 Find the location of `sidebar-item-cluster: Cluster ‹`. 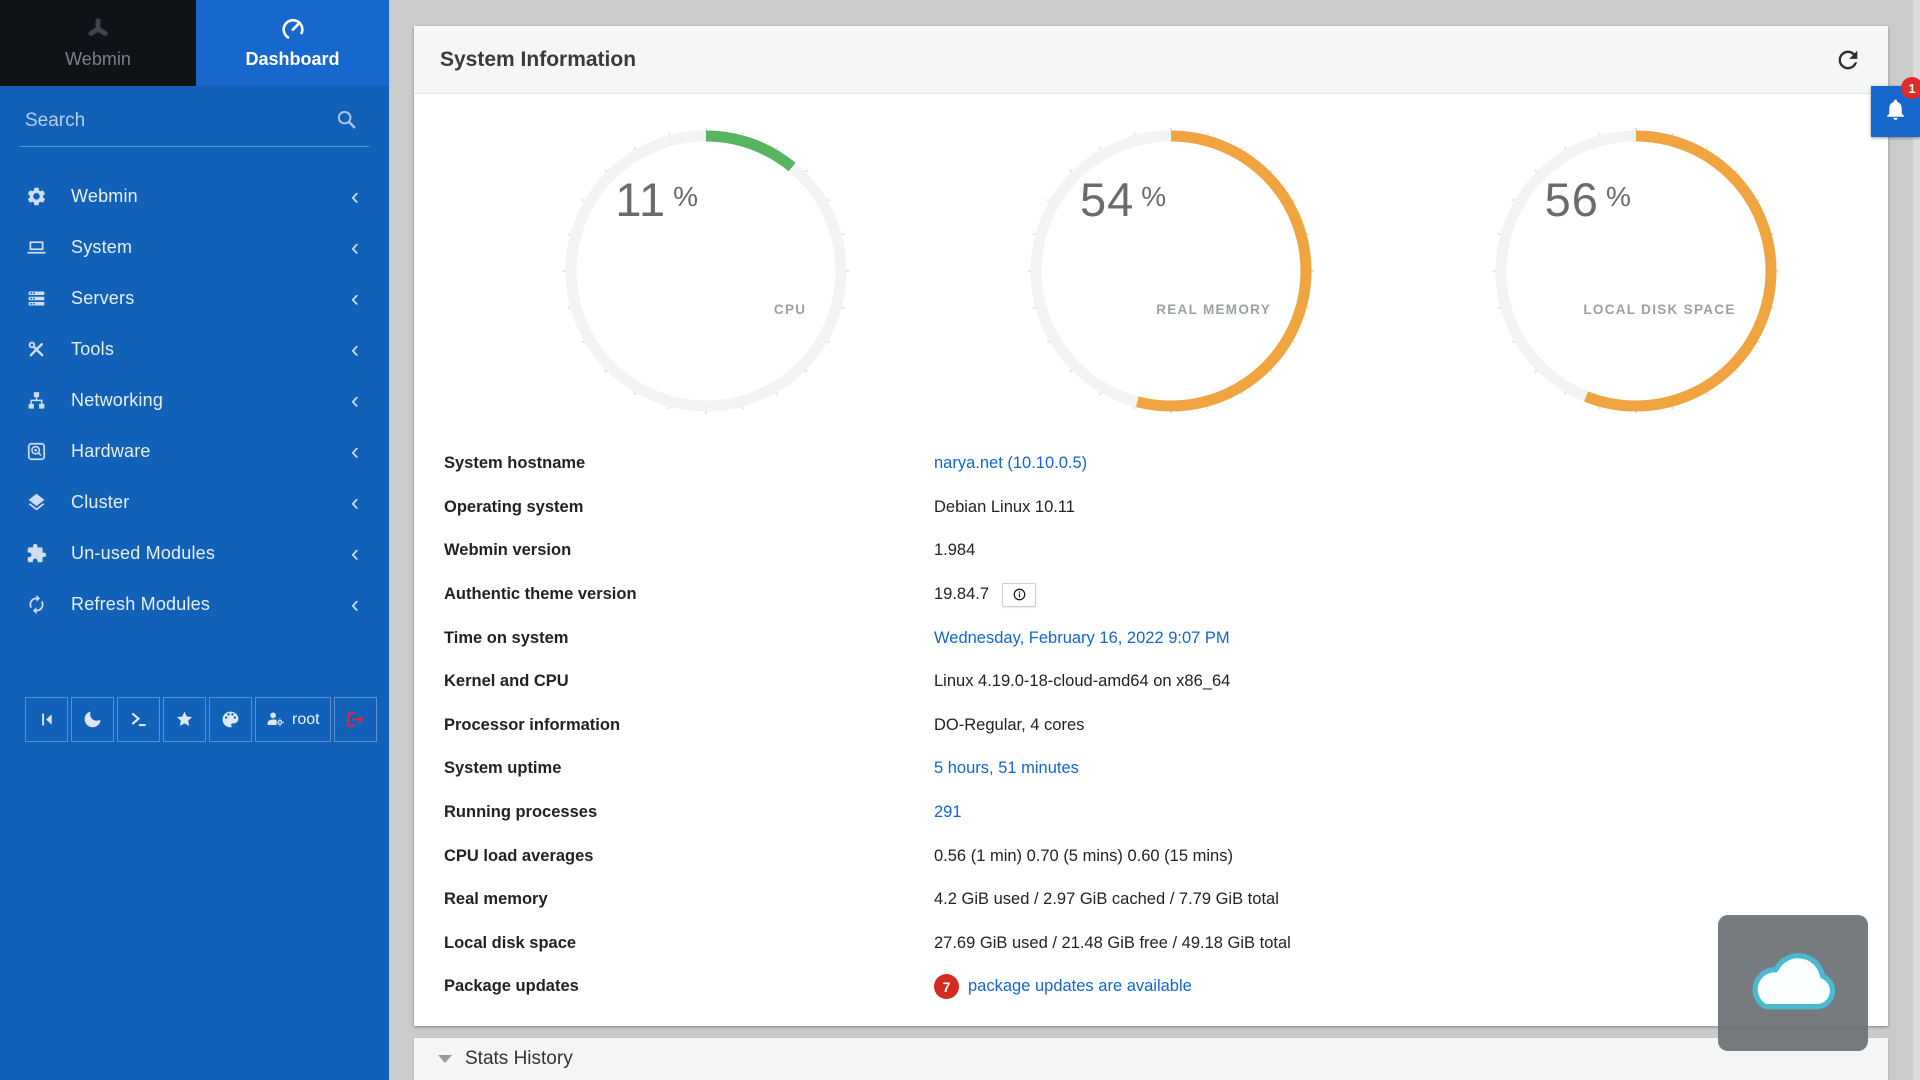

sidebar-item-cluster: Cluster ‹ is located at coordinates (194, 502).